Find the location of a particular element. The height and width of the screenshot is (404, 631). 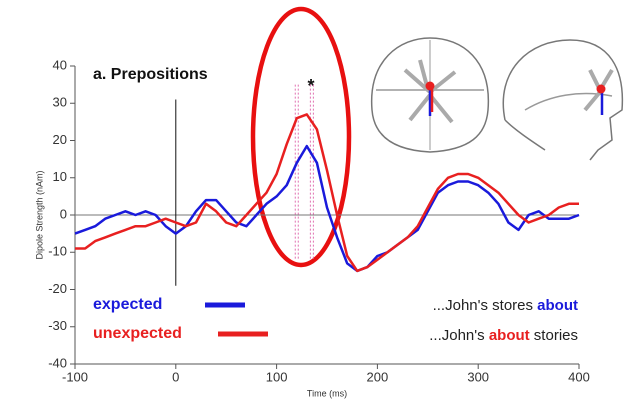

y-axis-label: Dipole Strength (nAm) is located at coordinates (39, 214).